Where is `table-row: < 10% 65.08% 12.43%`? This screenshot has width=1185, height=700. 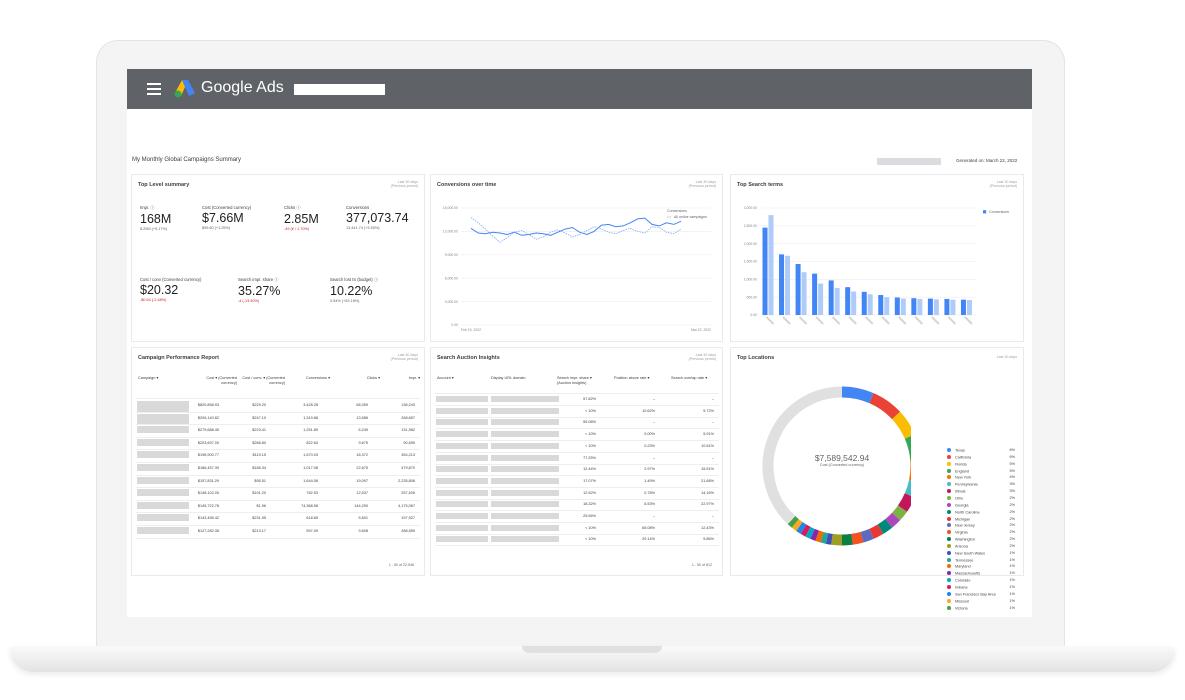 table-row: < 10% 65.08% 12.43% is located at coordinates (576, 528).